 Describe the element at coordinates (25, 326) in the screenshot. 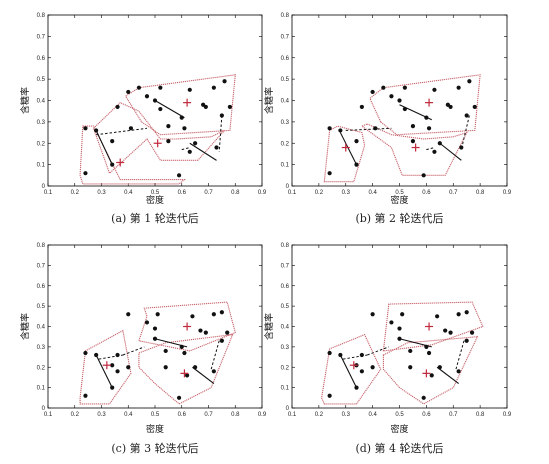

I see `y-axis-label: 含糖率` at that location.